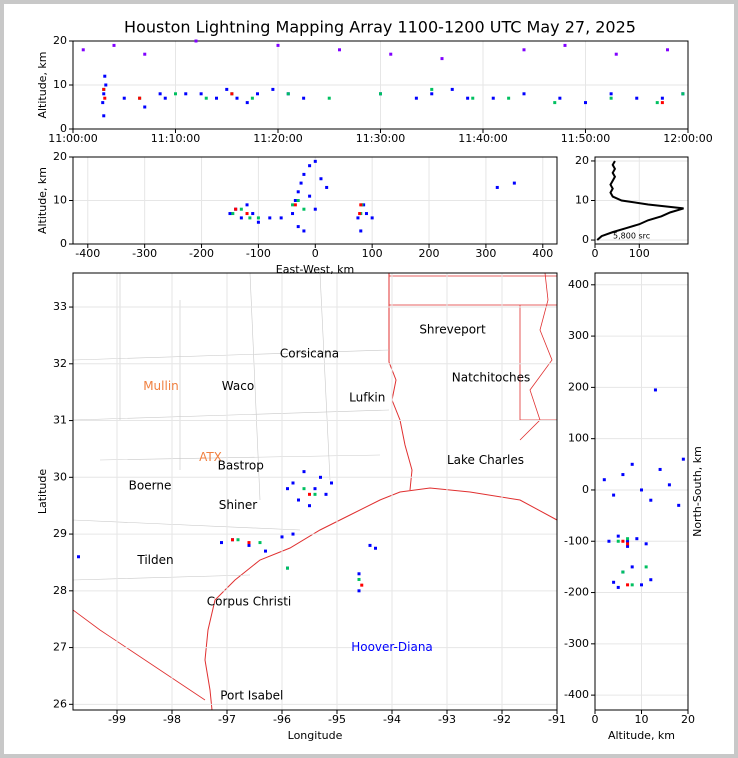 The width and height of the screenshot is (738, 758). What do you see at coordinates (87, 253) in the screenshot?
I see `x-tick-label: -400` at bounding box center [87, 253].